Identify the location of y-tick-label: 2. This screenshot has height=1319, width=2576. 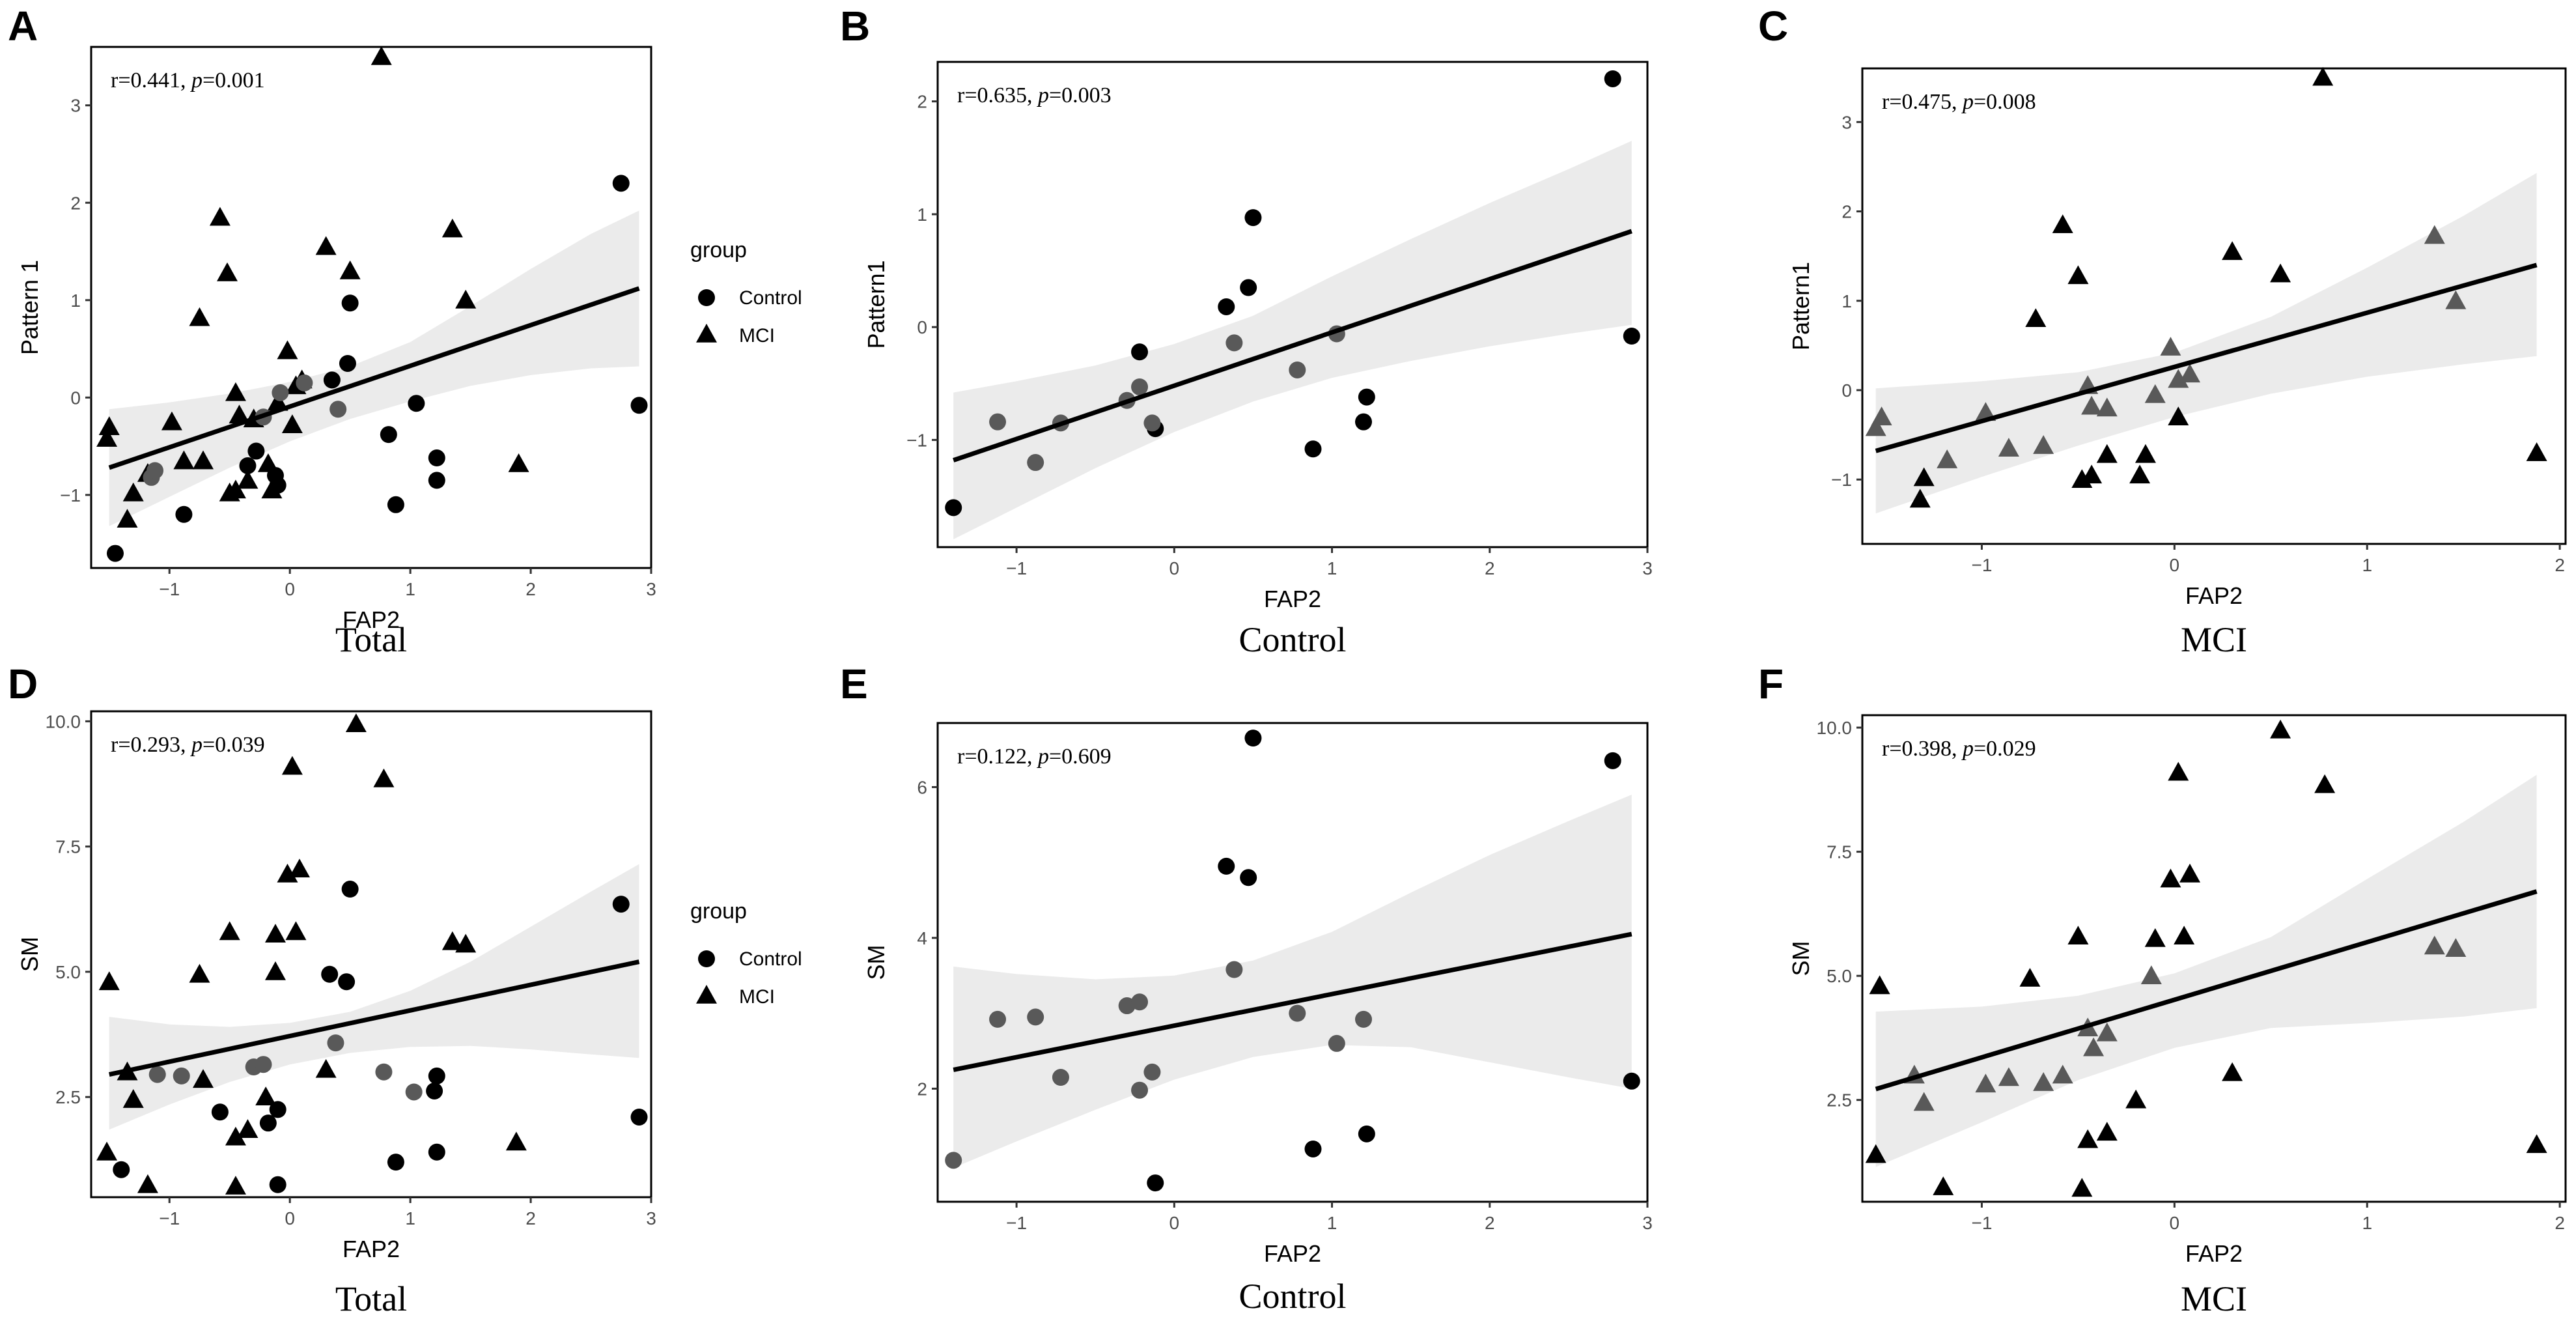
(922, 1089).